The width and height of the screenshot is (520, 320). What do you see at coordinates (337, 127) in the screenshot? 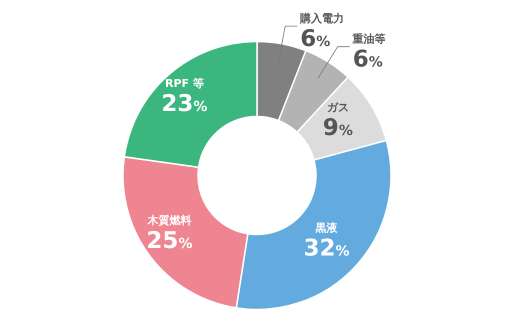
I see `data-label: 9%` at bounding box center [337, 127].